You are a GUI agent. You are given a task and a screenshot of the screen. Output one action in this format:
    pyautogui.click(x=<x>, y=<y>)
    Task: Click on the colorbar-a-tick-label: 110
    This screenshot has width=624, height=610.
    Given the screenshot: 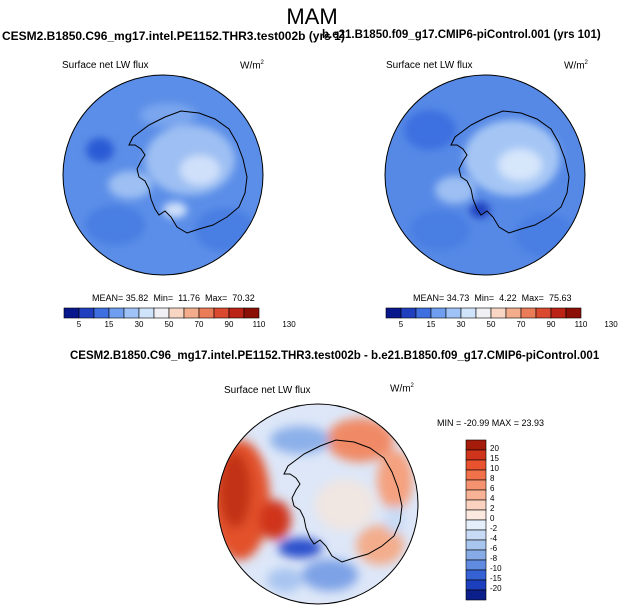 What is the action you would take?
    pyautogui.click(x=259, y=324)
    